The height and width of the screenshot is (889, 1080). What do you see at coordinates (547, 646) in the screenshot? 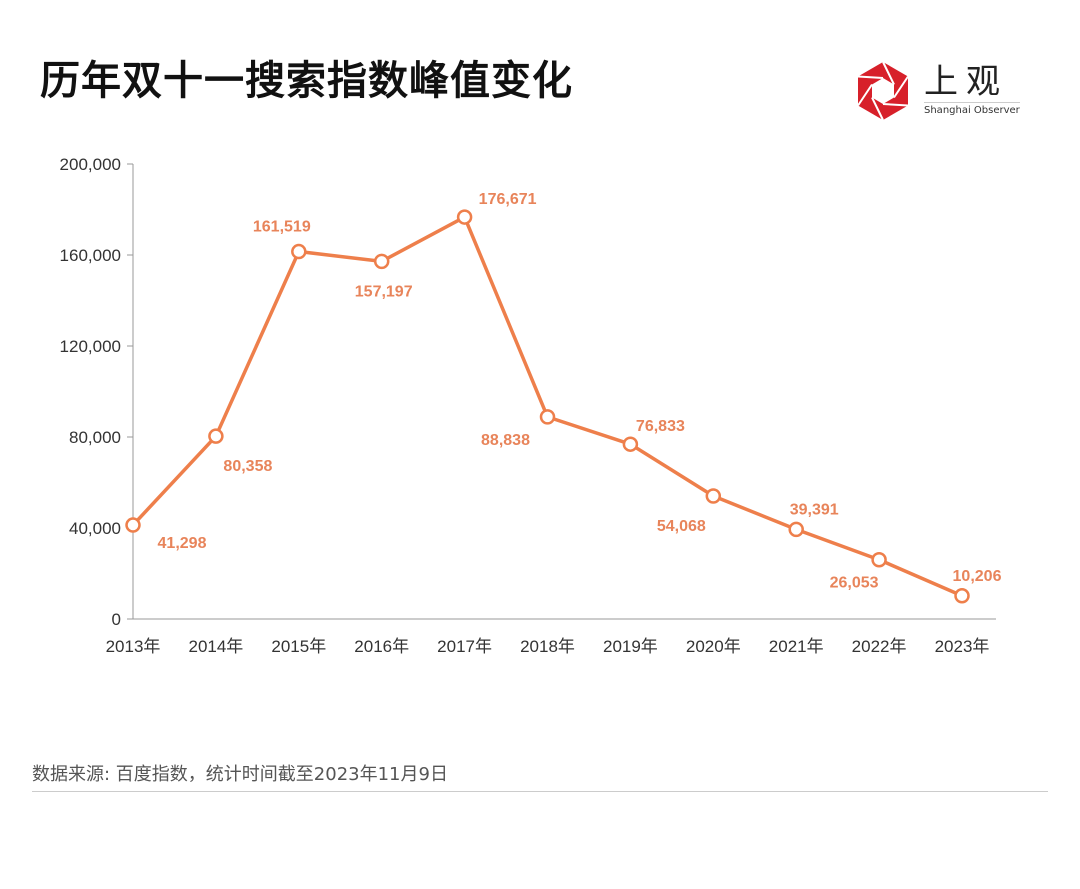
I see `x-tick-label: 2018年` at bounding box center [547, 646].